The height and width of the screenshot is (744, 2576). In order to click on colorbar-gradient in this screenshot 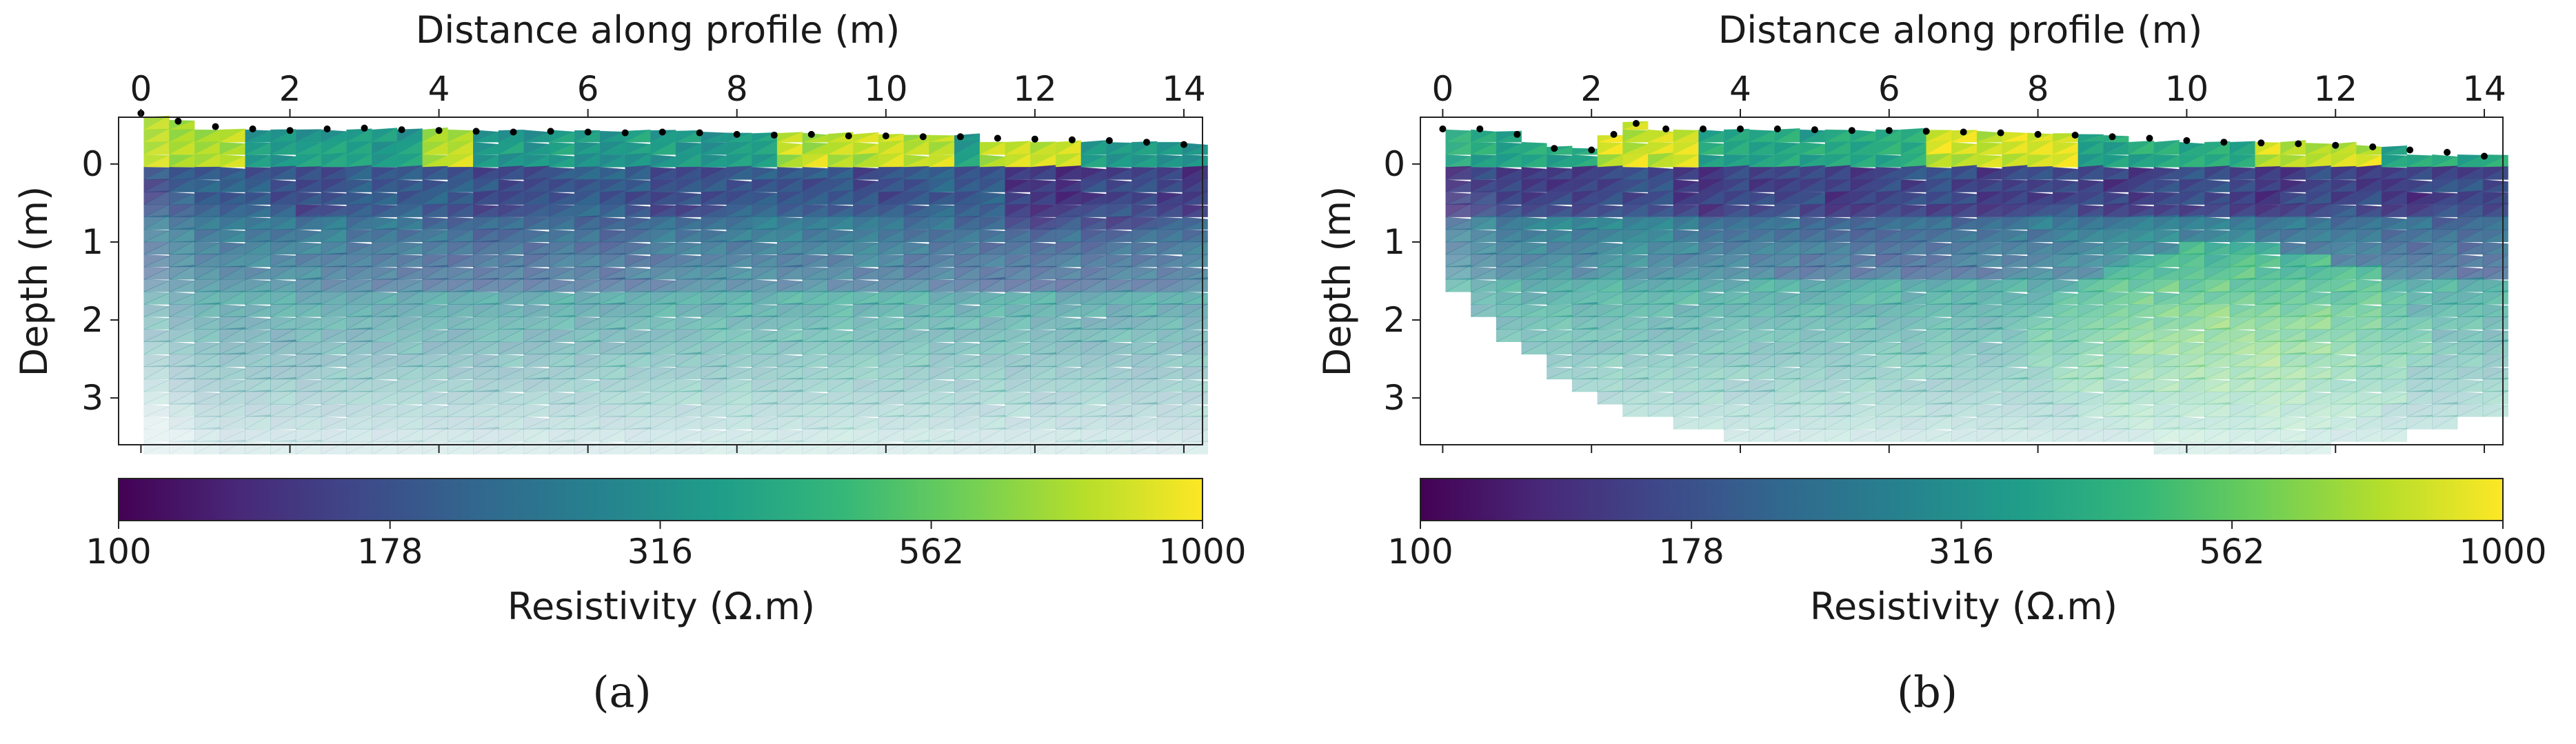, I will do `click(1962, 499)`.